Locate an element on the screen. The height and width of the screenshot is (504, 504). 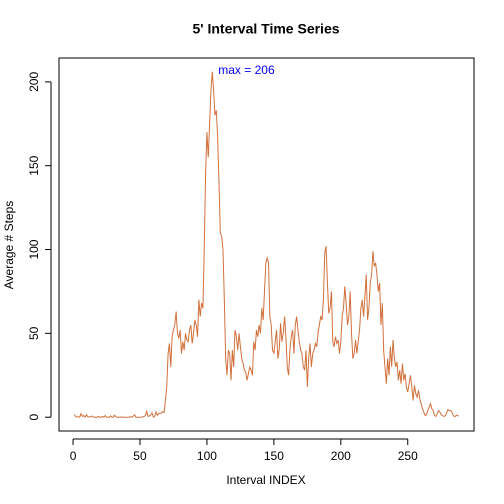
y-tick-label: 0 is located at coordinates (34, 417).